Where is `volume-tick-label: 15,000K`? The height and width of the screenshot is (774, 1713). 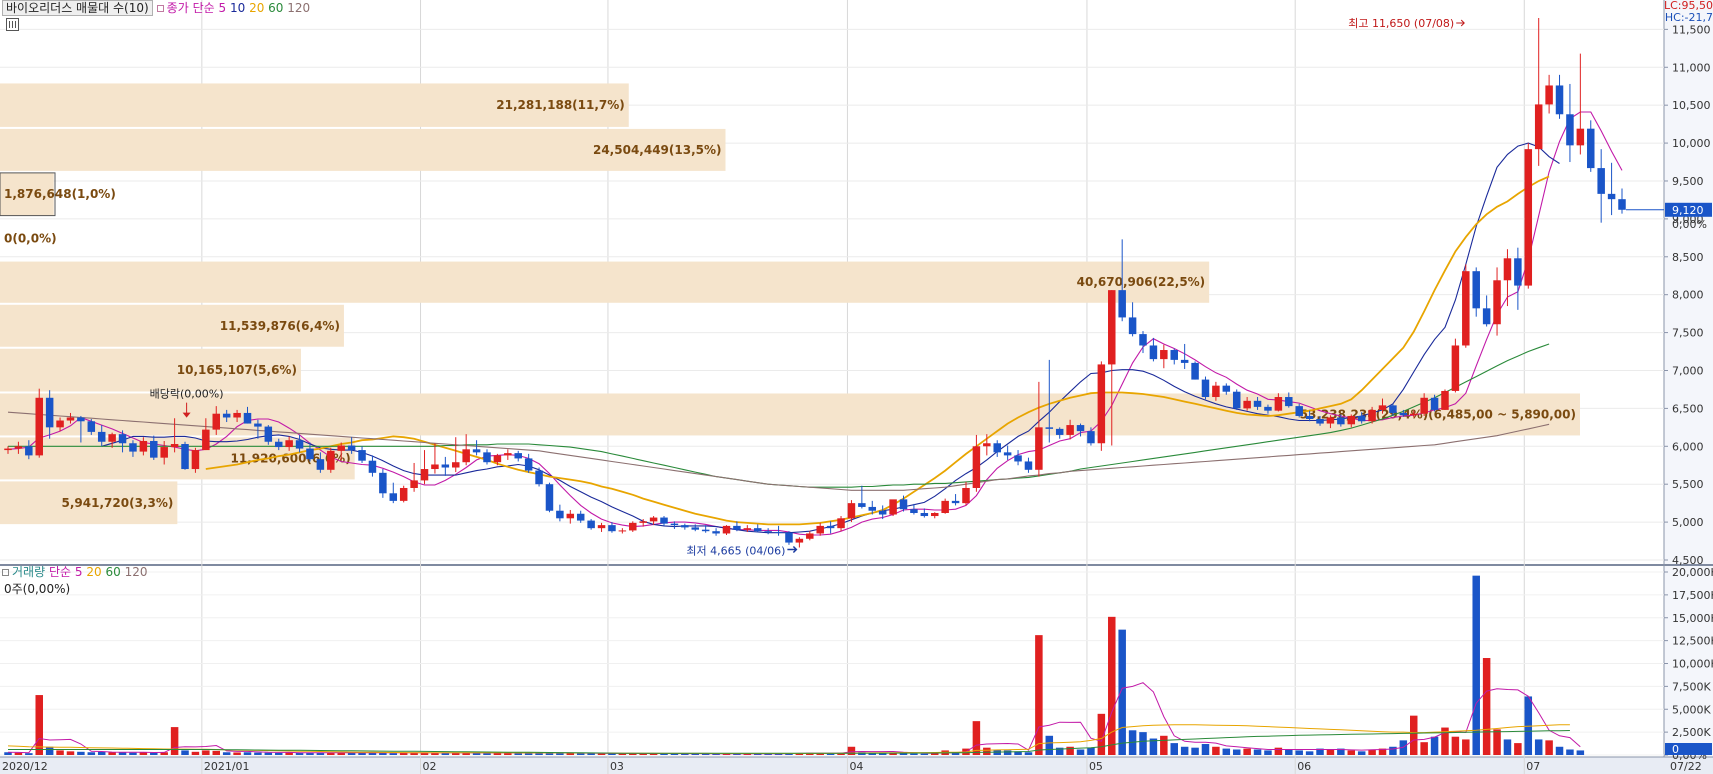
volume-tick-label: 15,000K is located at coordinates (1692, 618).